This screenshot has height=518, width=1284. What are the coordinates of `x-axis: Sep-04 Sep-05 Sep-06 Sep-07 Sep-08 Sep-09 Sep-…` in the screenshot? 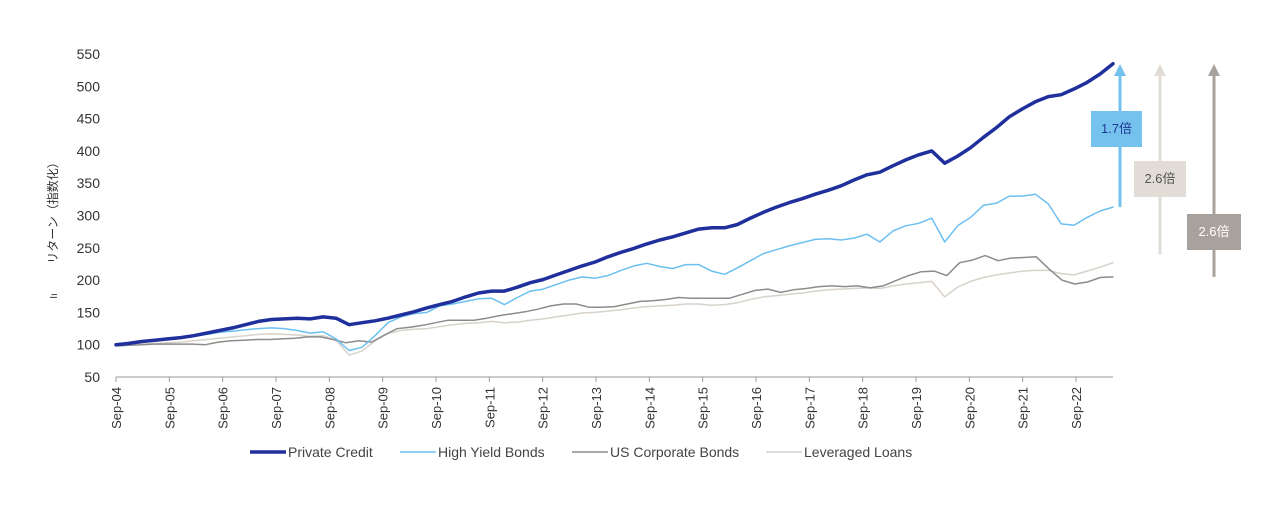 It's located at (611, 402).